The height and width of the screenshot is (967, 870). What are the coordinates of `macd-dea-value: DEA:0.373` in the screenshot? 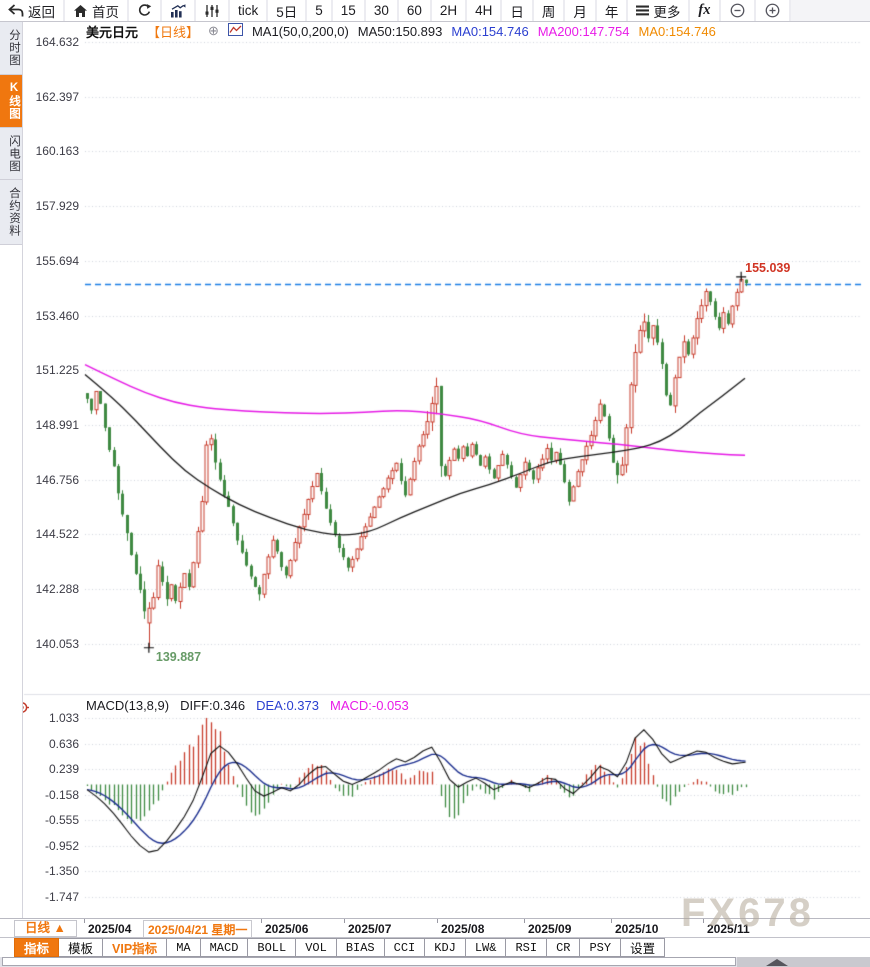 It's located at (287, 705).